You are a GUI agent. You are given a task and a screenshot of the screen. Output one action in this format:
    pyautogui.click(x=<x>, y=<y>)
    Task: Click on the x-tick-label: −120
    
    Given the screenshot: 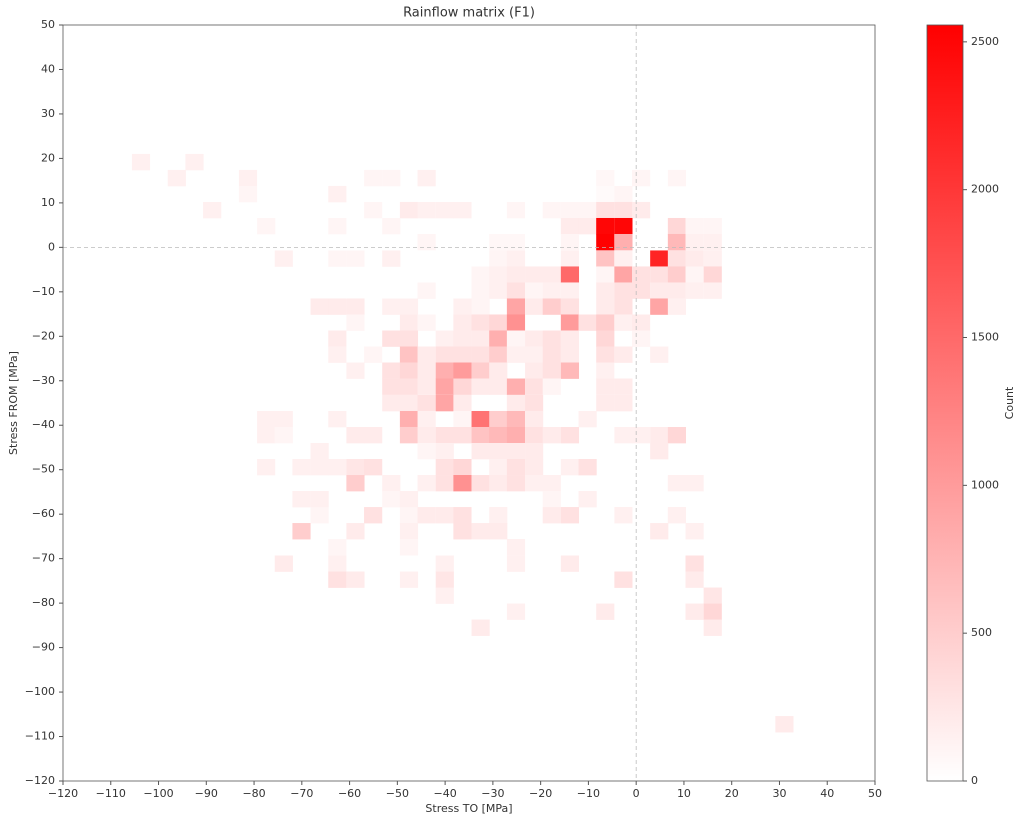 What is the action you would take?
    pyautogui.click(x=63, y=793)
    